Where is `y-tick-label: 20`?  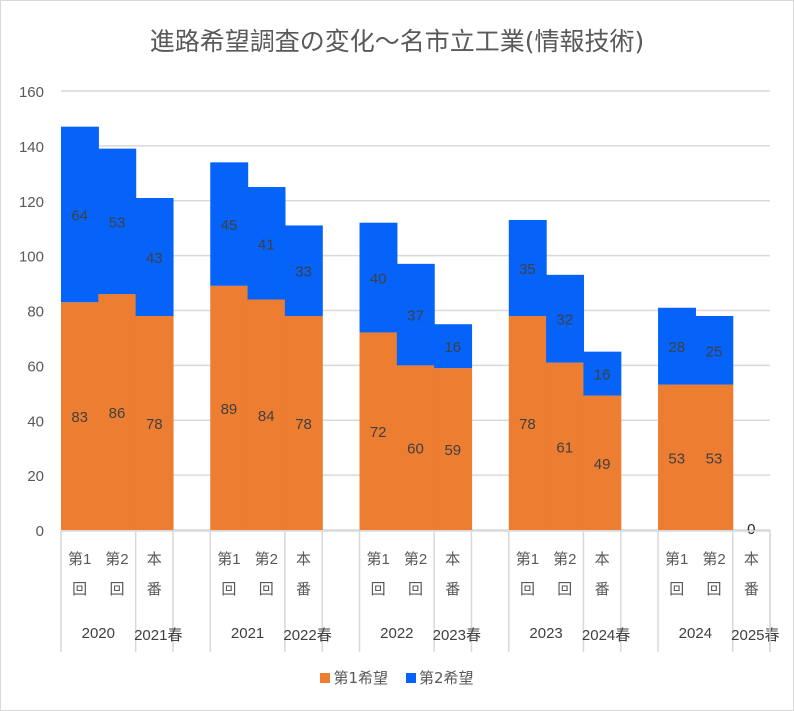
y-tick-label: 20 is located at coordinates (35, 476).